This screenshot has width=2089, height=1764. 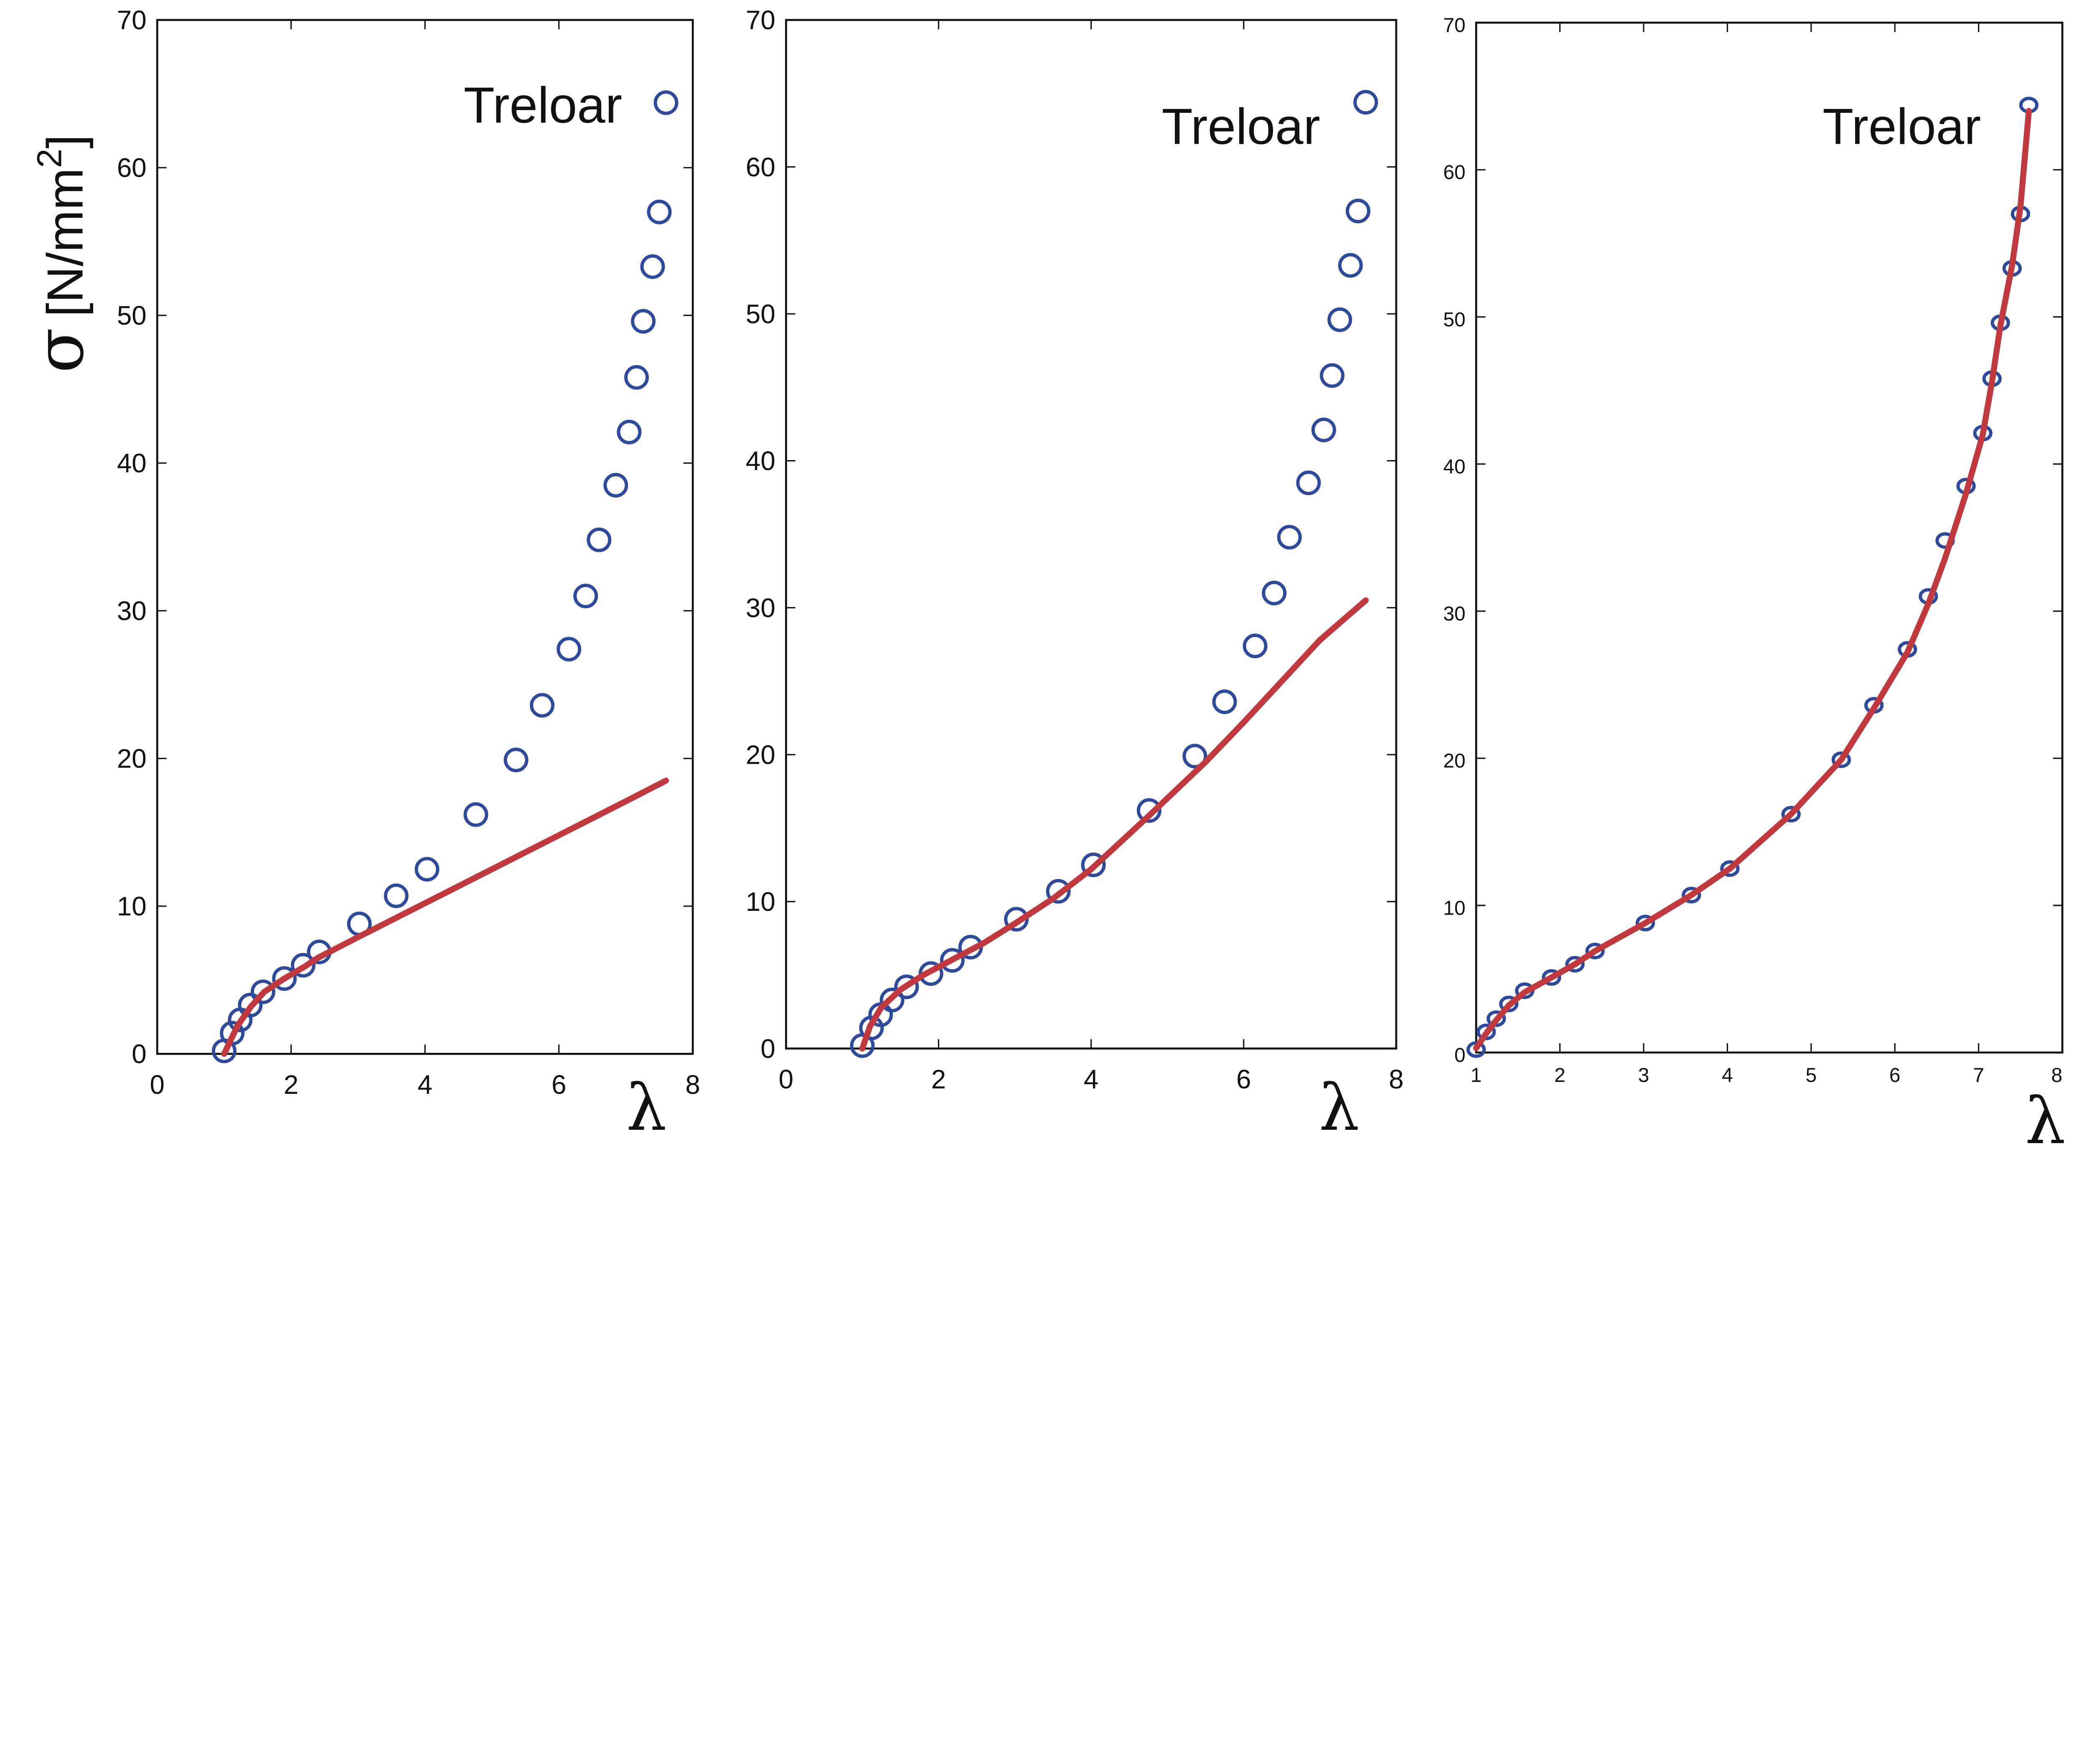 I want to click on x-tick-label: 3, so click(x=1643, y=1075).